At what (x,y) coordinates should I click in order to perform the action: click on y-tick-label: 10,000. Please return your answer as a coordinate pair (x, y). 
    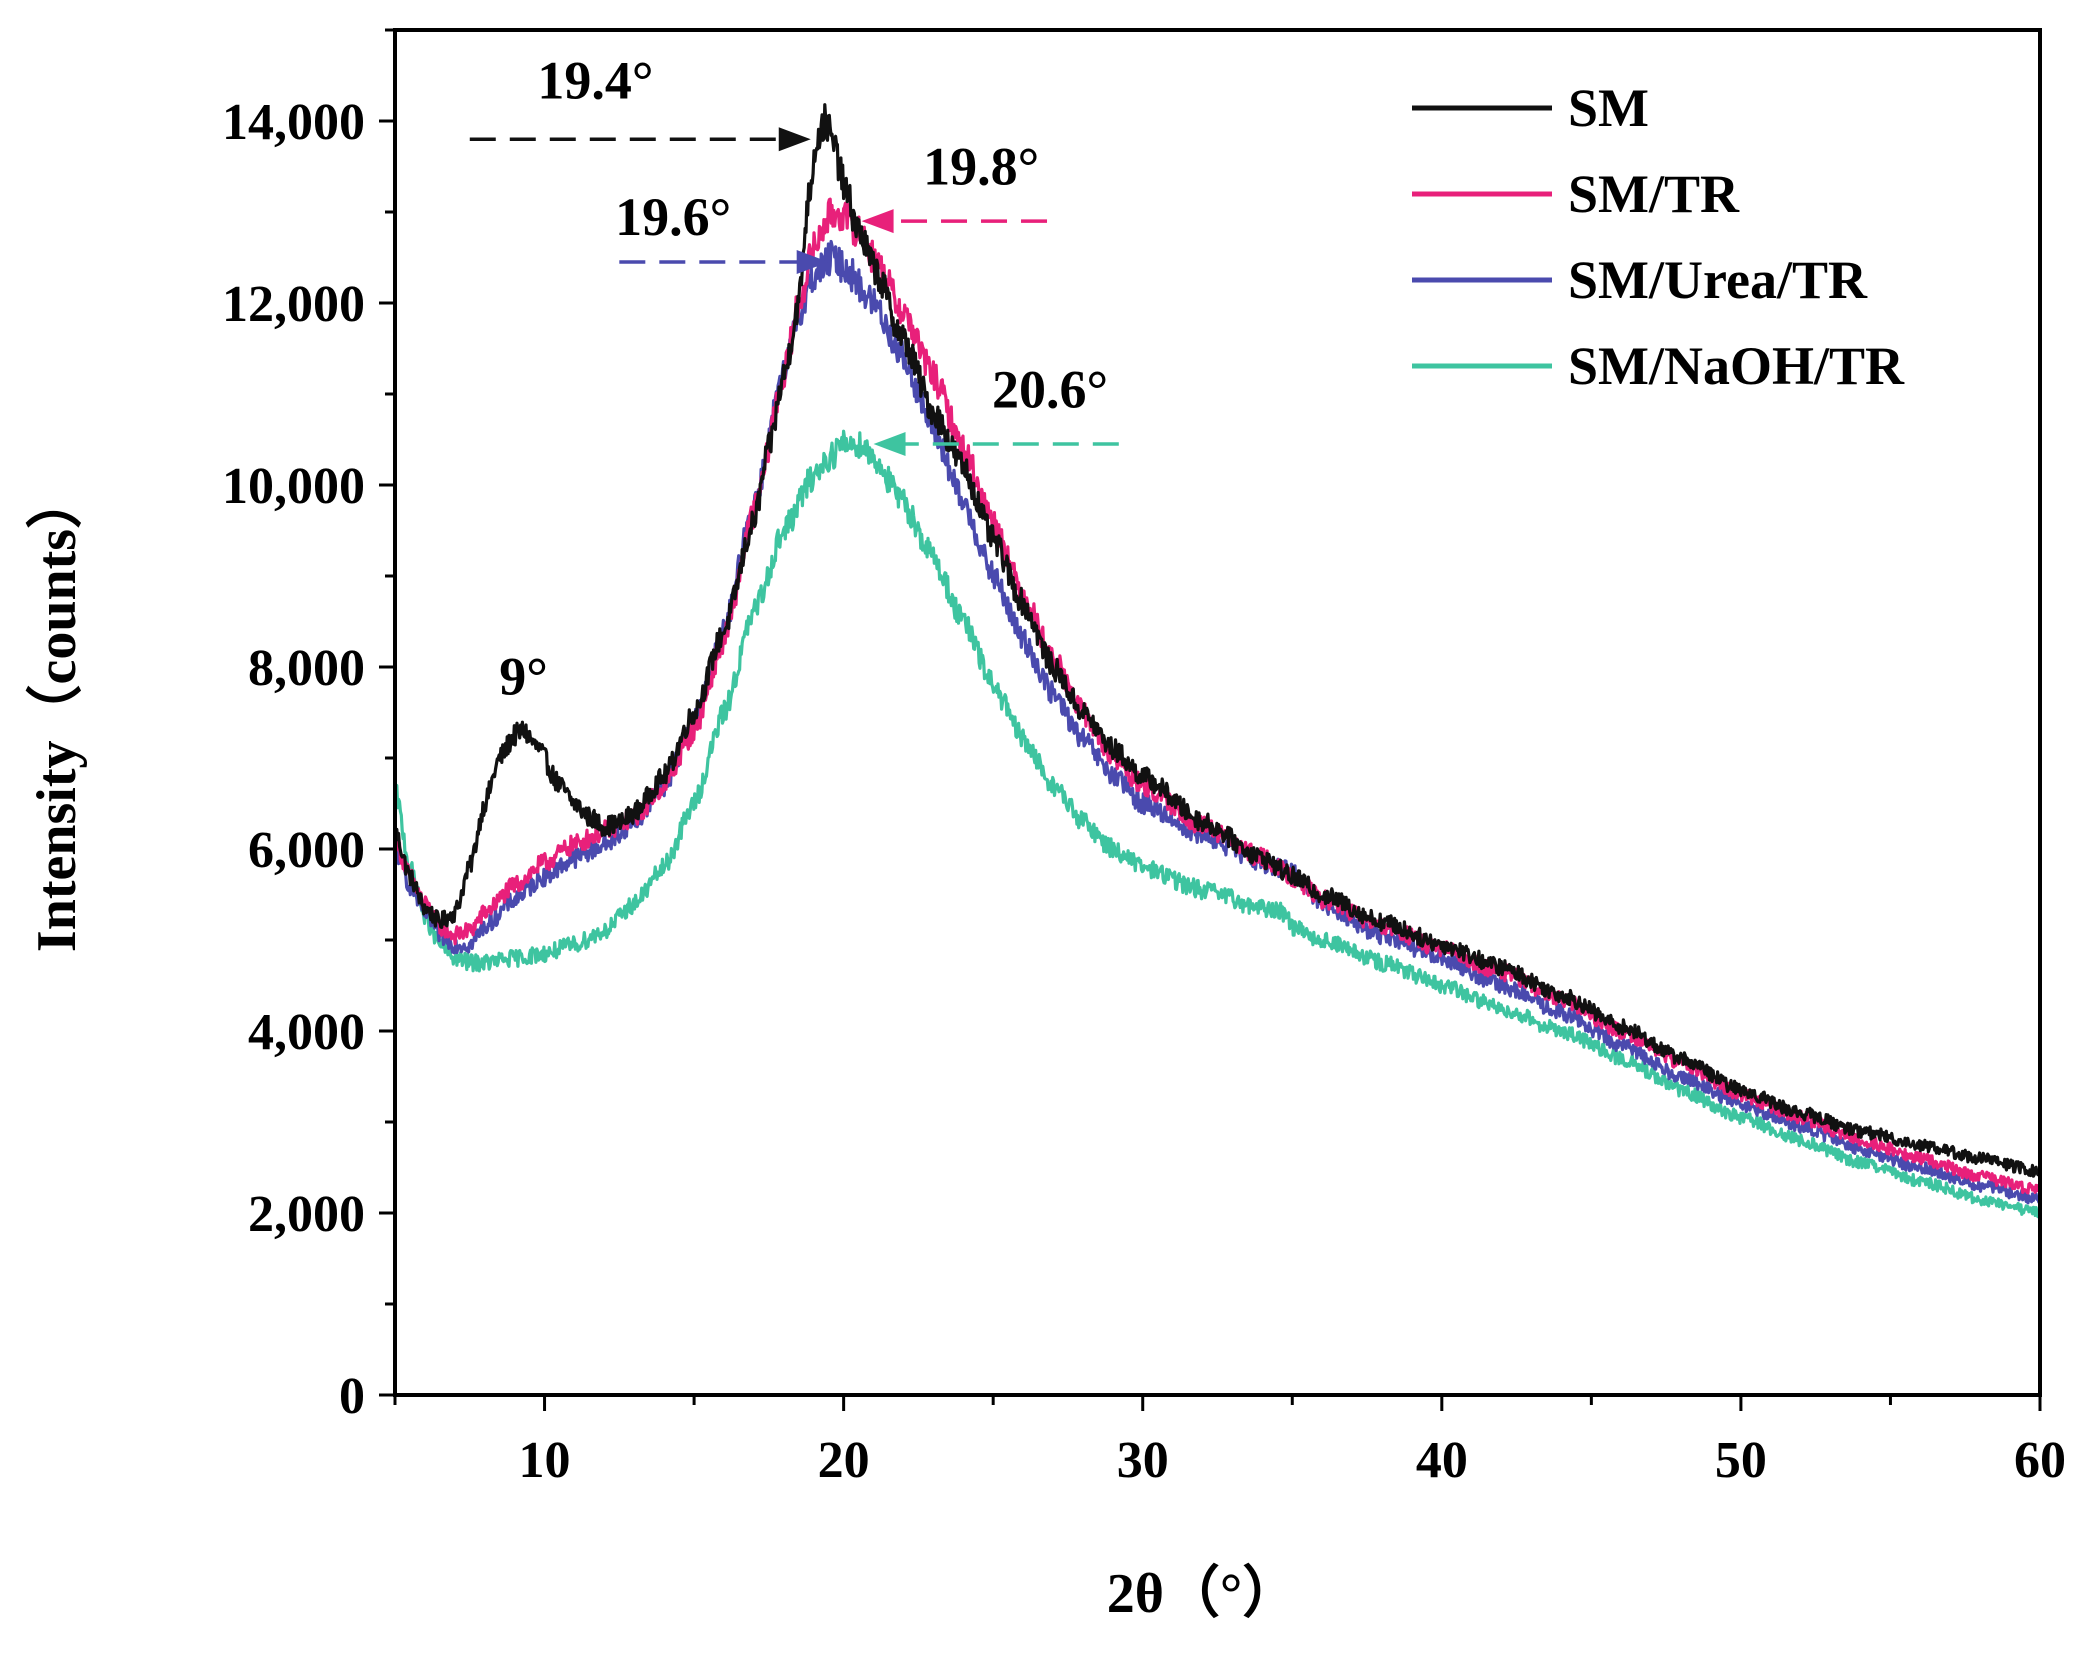
    Looking at the image, I should click on (293, 486).